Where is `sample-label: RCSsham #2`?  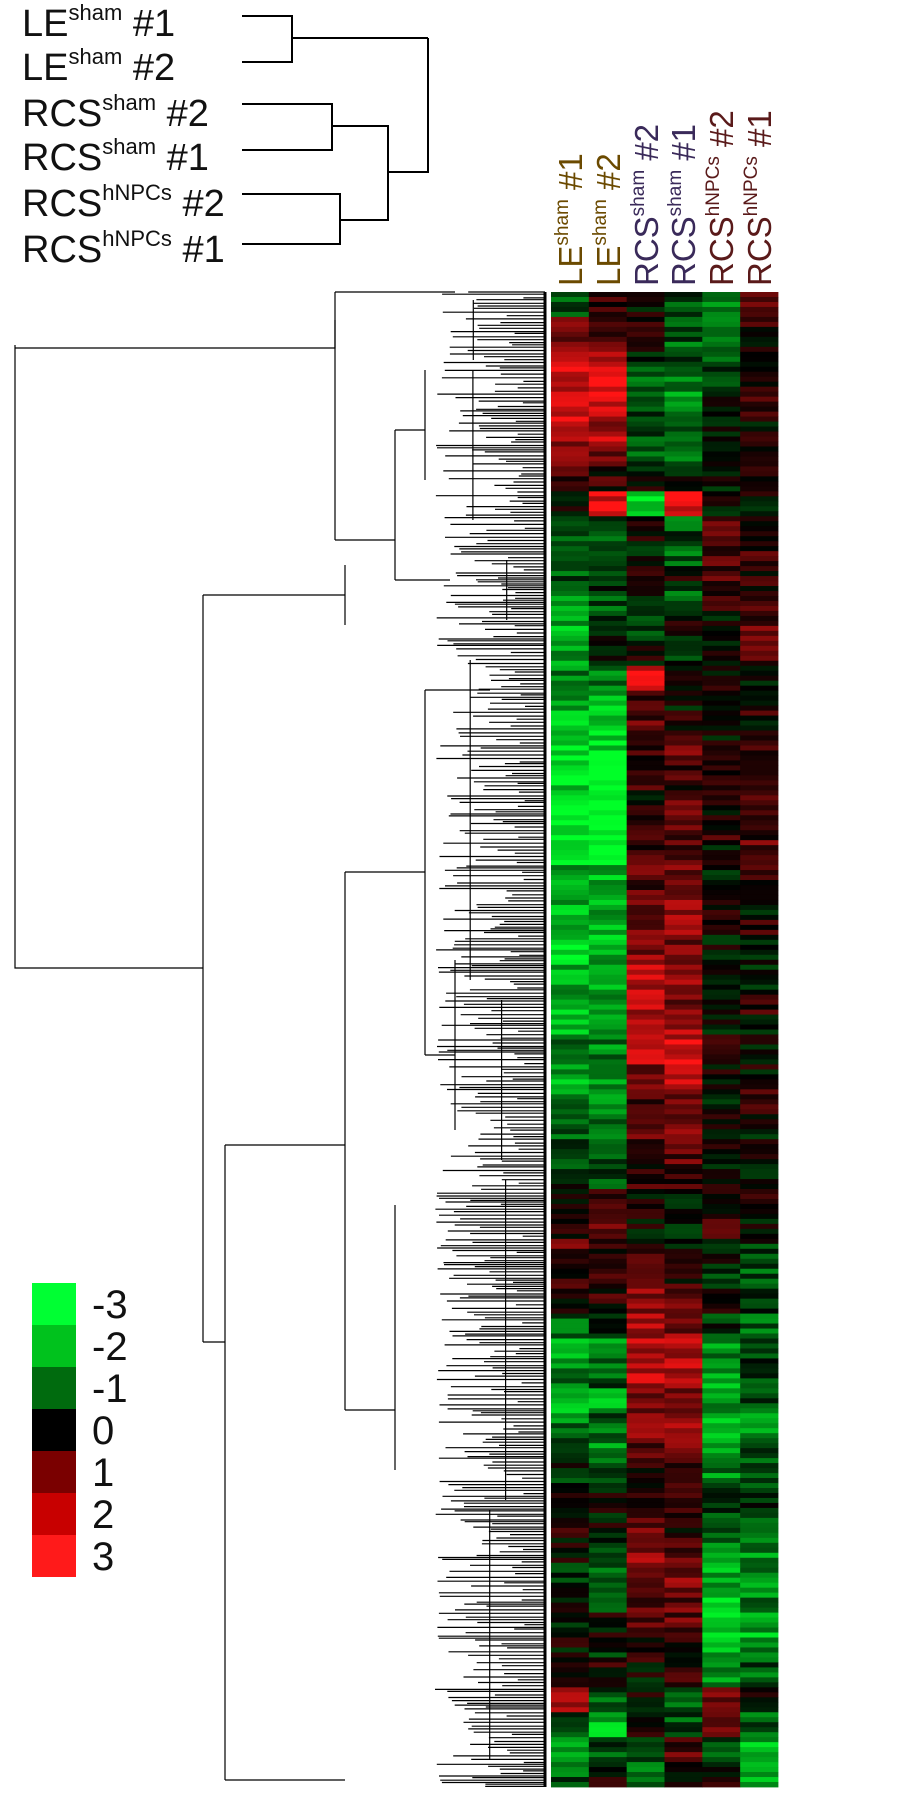 sample-label: RCSsham #2 is located at coordinates (115, 113).